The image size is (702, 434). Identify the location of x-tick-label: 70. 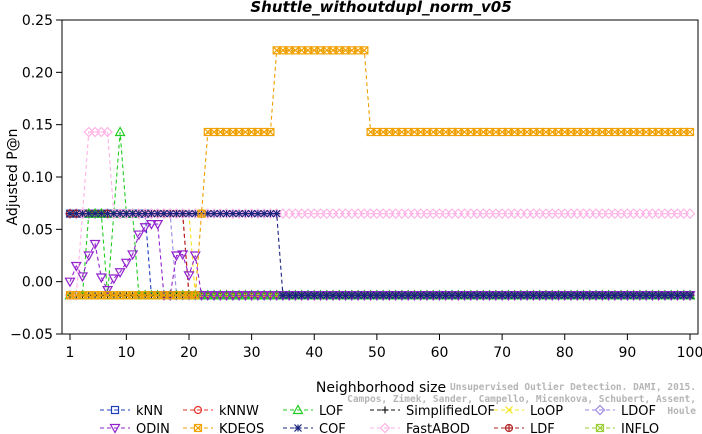
(502, 353).